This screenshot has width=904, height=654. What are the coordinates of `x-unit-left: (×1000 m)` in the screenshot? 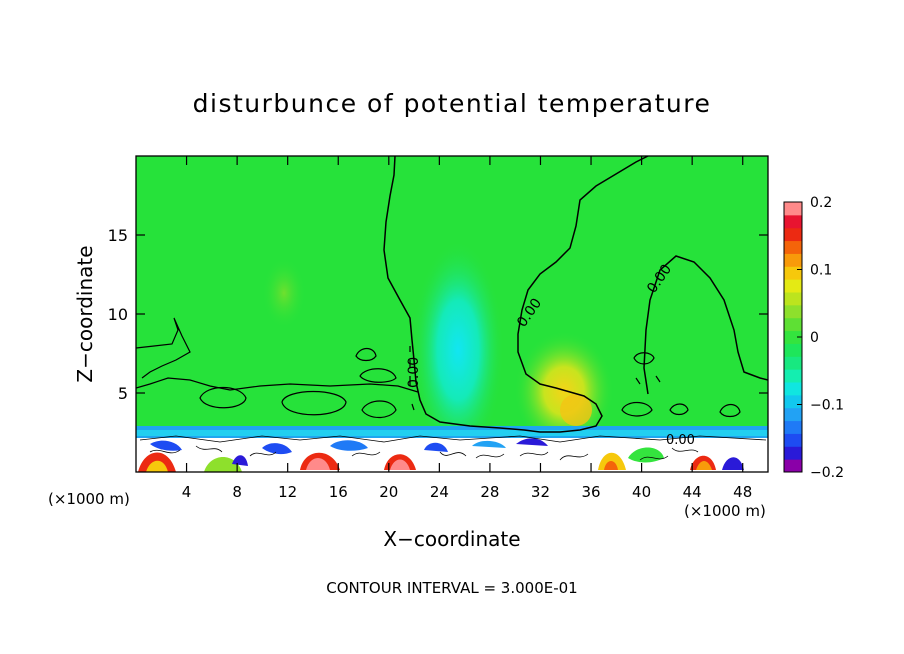 It's located at (89, 499).